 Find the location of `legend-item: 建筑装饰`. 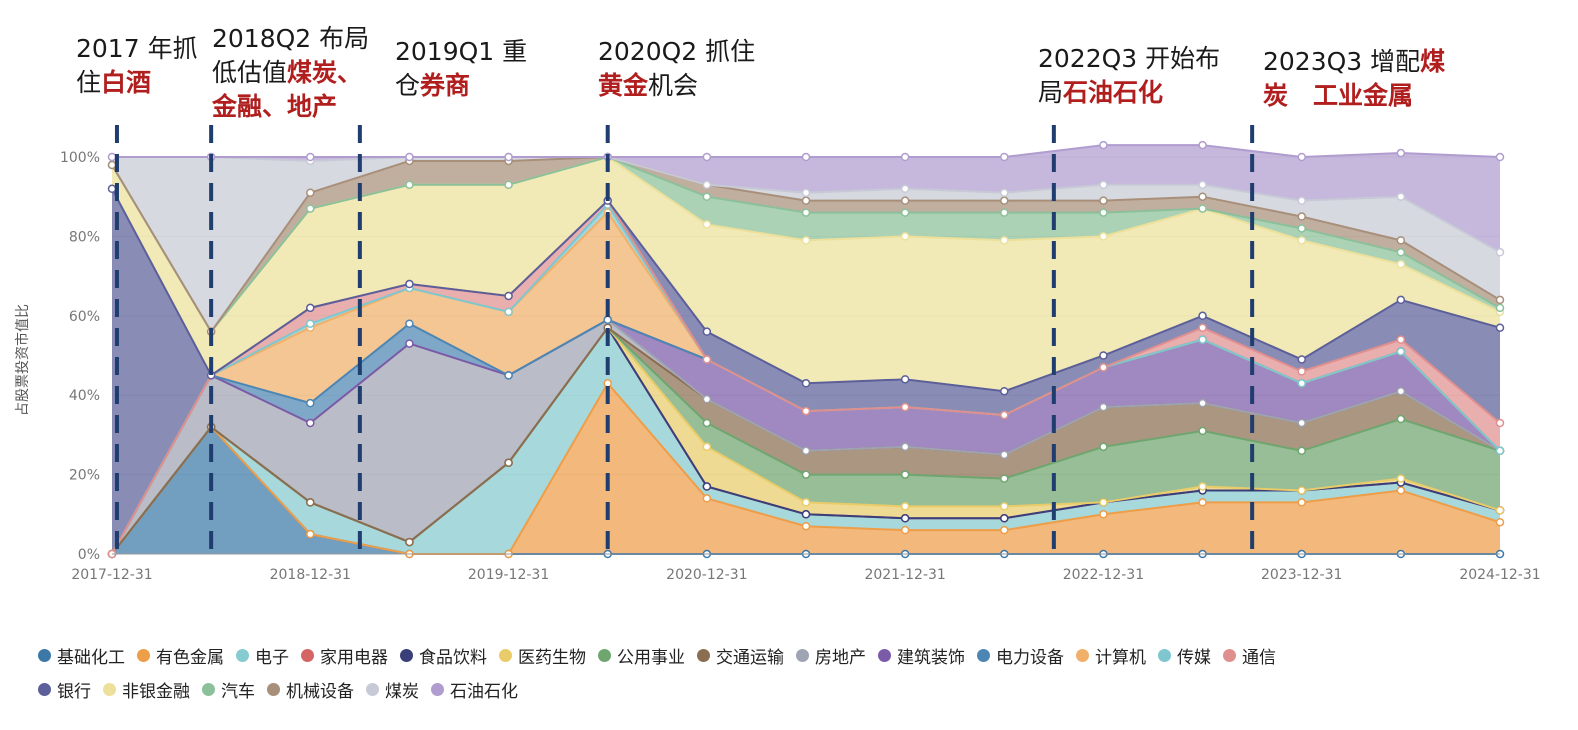

legend-item: 建筑装饰 is located at coordinates (921, 655).